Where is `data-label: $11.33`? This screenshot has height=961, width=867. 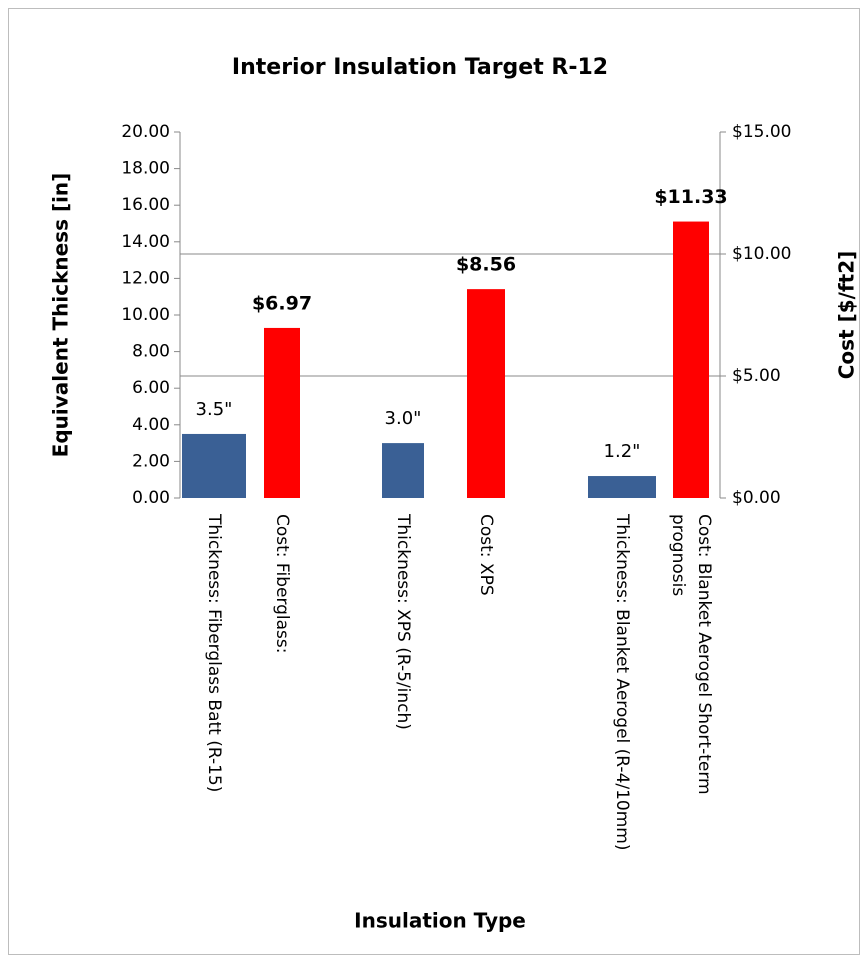
data-label: $11.33 is located at coordinates (690, 197).